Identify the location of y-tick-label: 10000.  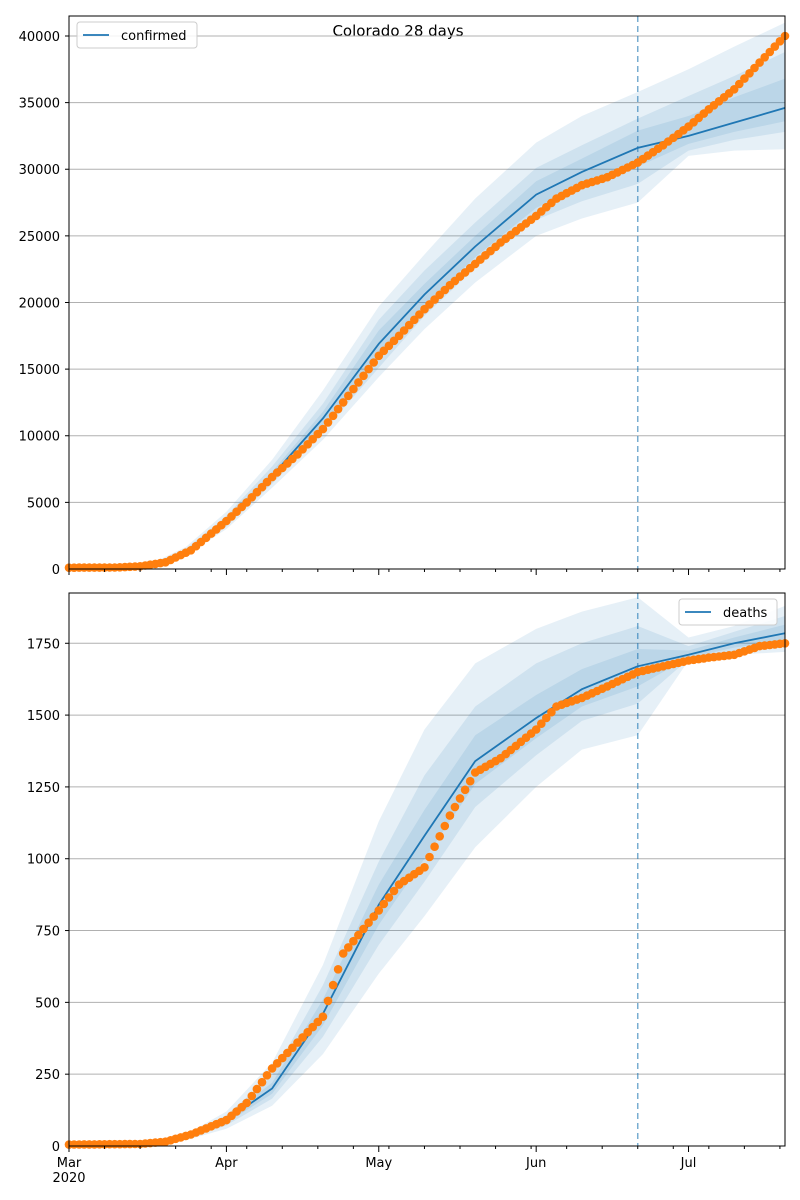
(39, 437).